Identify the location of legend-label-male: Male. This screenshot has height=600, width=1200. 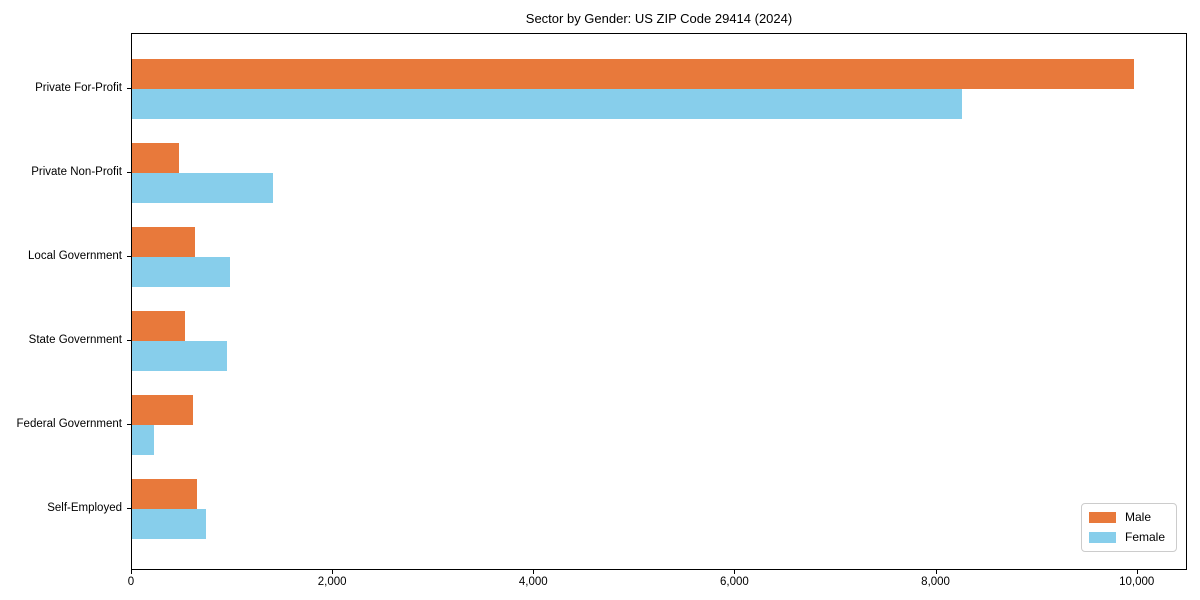
(1137, 517).